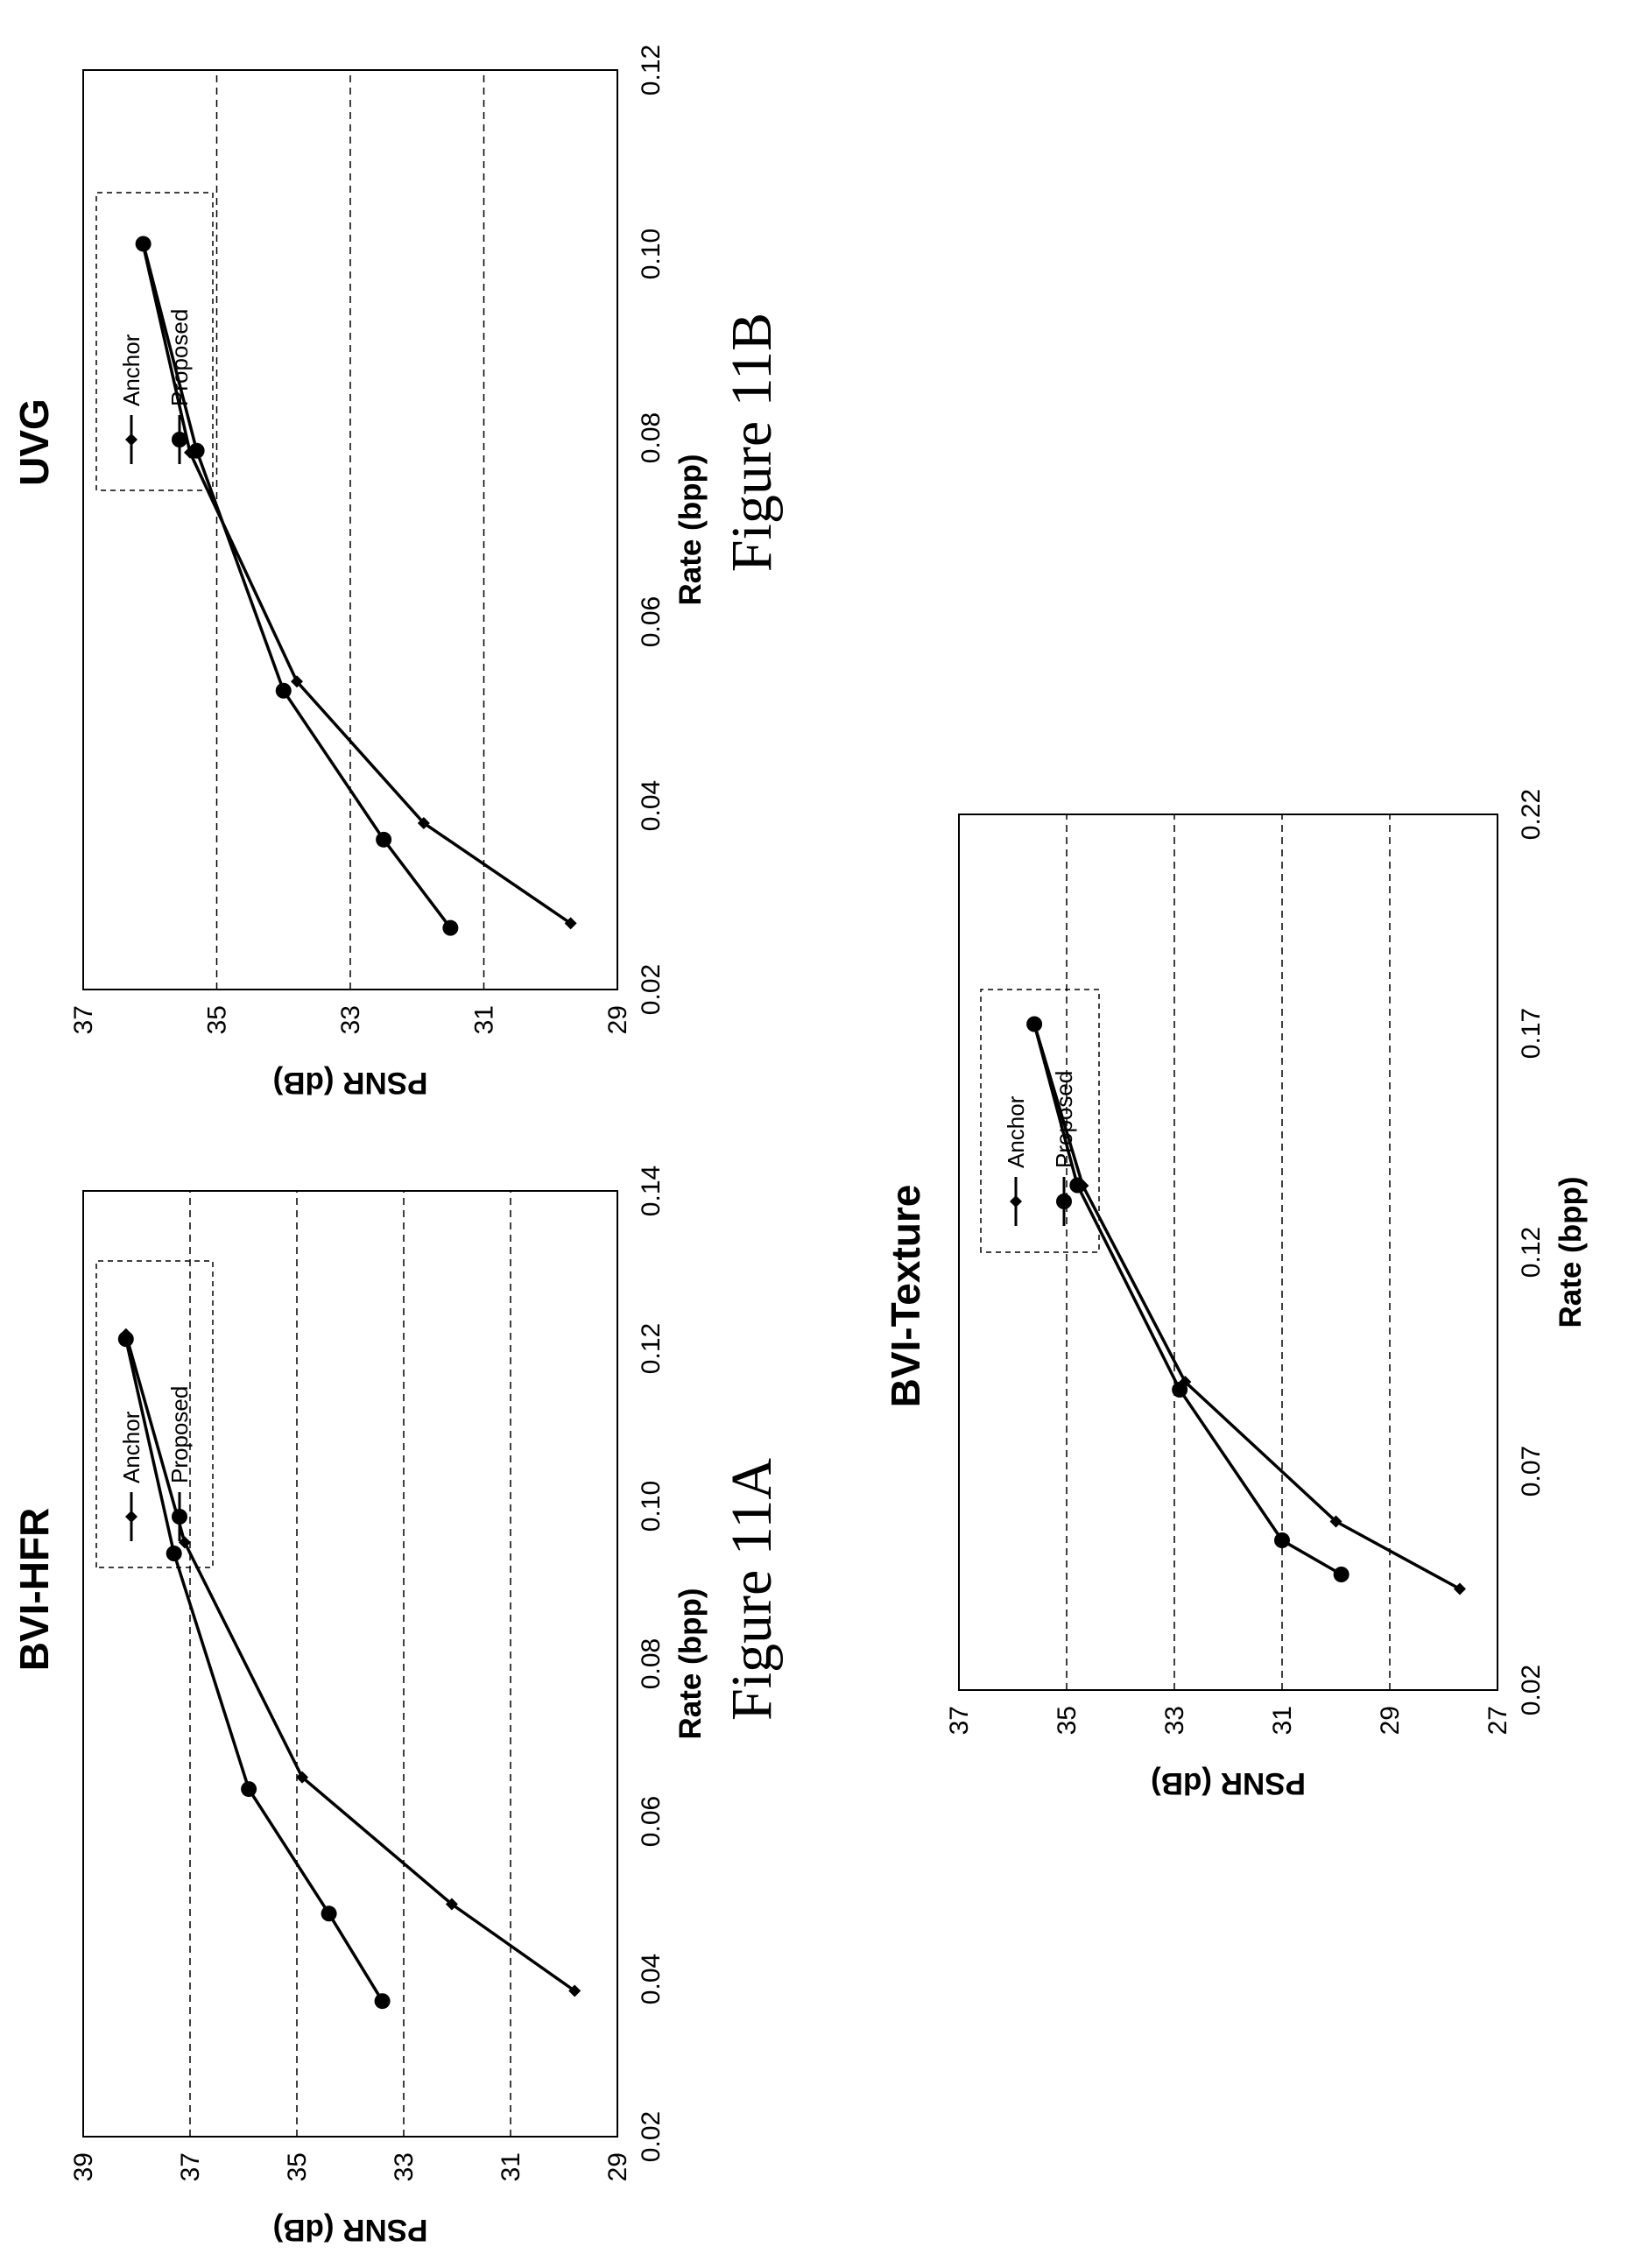 This screenshot has height=2268, width=1642. Describe the element at coordinates (1497, 1720) in the screenshot. I see `y-tick-label: 27` at that location.